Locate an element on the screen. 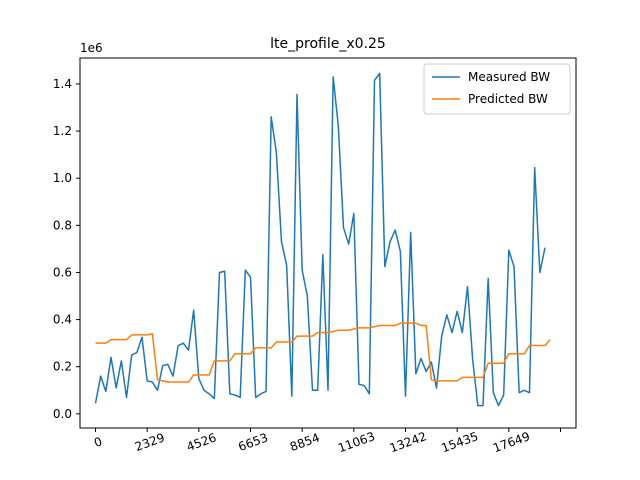 The height and width of the screenshot is (480, 640). legend-label: Predicted BW is located at coordinates (508, 99).